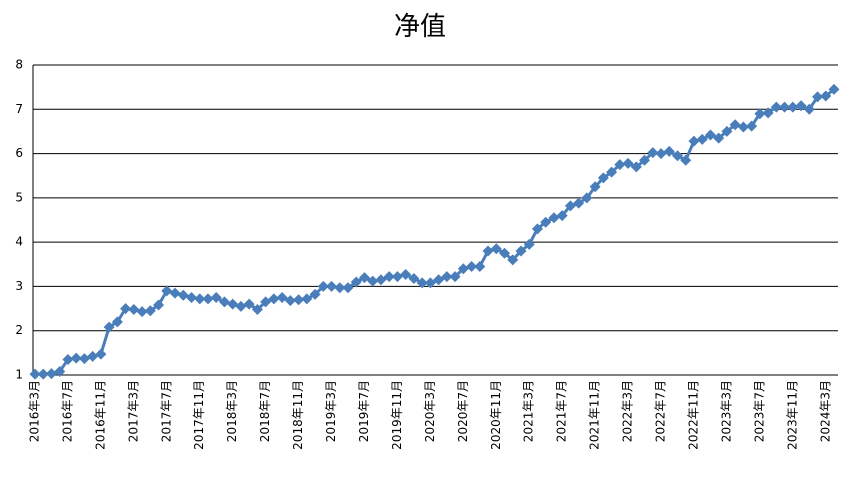 The height and width of the screenshot is (481, 846). I want to click on x-tick-label: 2016年7月, so click(67, 411).